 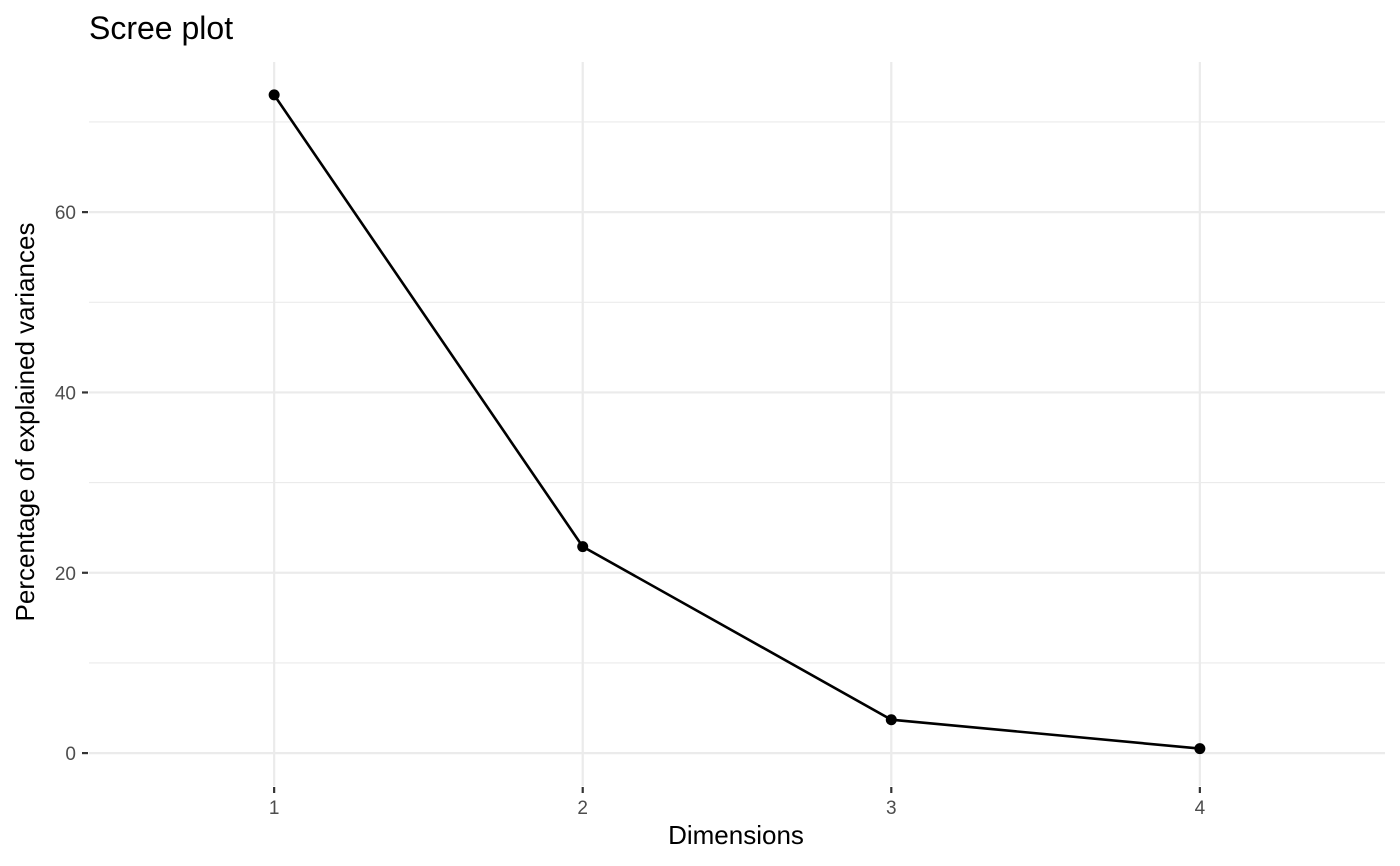 I want to click on x-tick-label: 4, so click(x=1200, y=808).